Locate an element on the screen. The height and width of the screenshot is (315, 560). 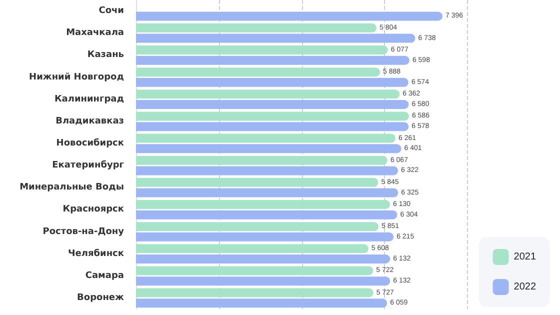
y-tick-label: Новосибирск is located at coordinates (90, 142).